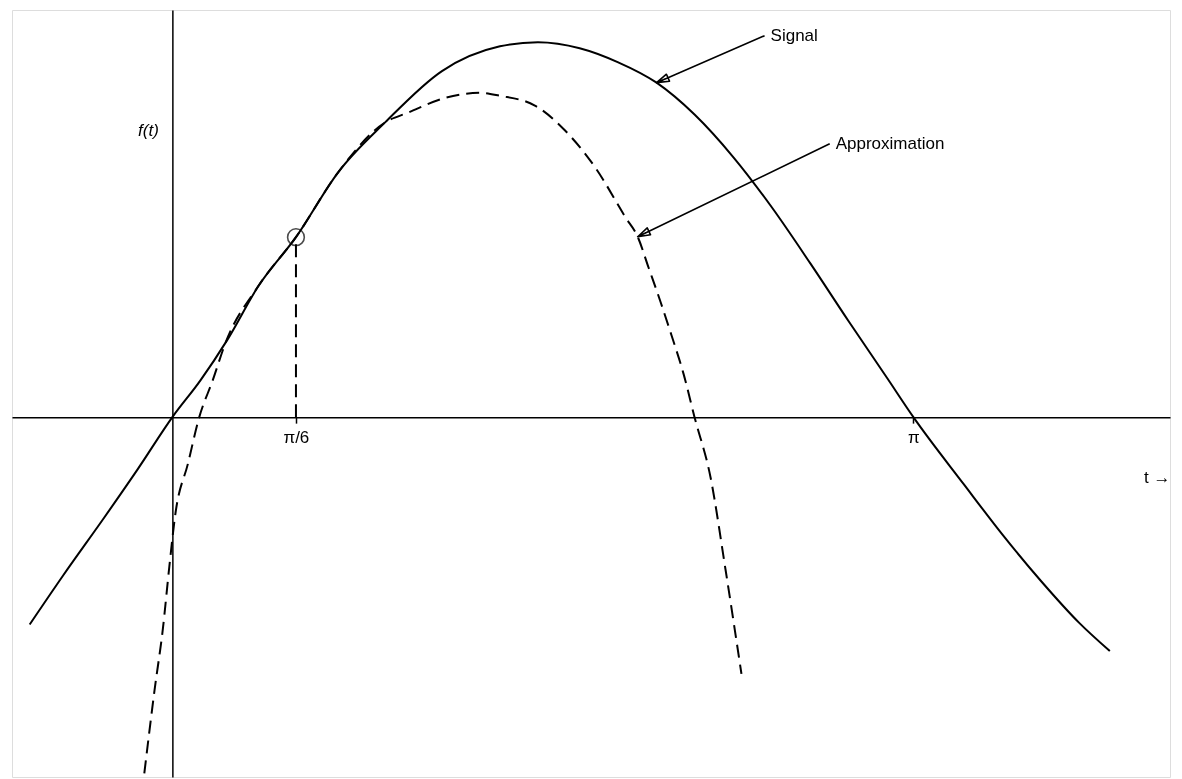 This screenshot has height=779, width=1182. Describe the element at coordinates (296, 437) in the screenshot. I see `x-tick-label: π/6` at that location.